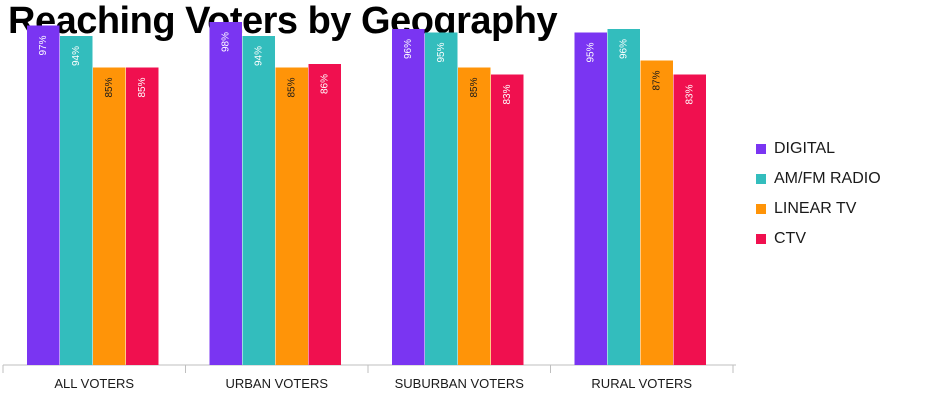 The width and height of the screenshot is (940, 400). What do you see at coordinates (656, 80) in the screenshot?
I see `data-label: 87%` at bounding box center [656, 80].